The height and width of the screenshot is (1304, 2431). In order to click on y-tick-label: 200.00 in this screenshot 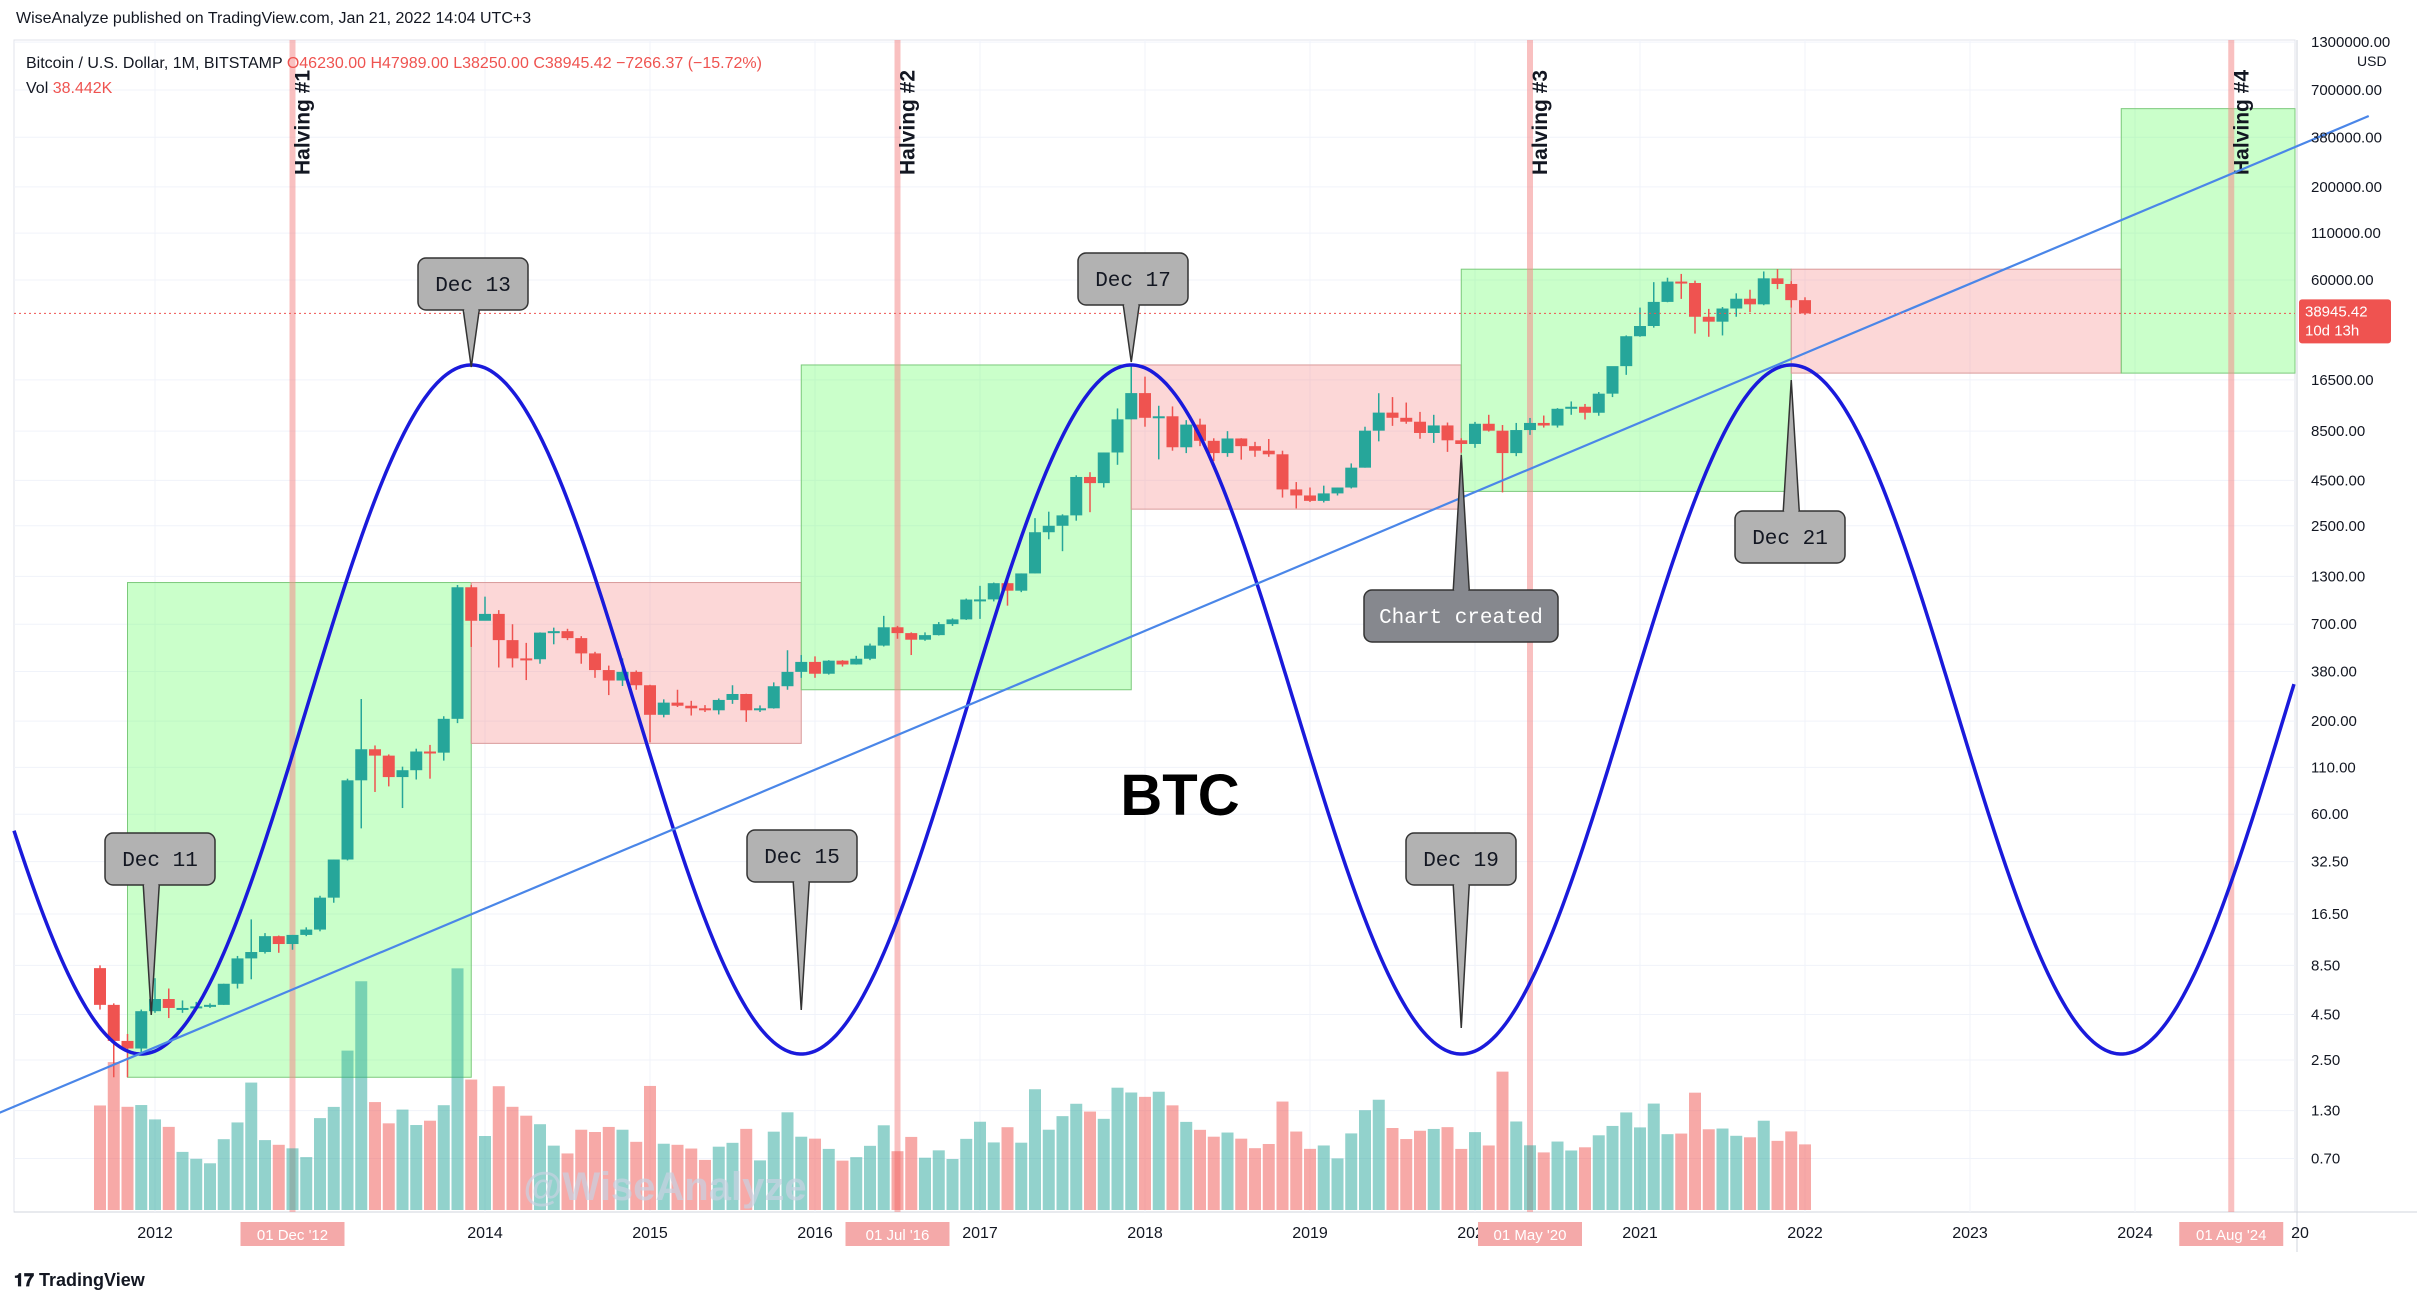, I will do `click(2334, 721)`.